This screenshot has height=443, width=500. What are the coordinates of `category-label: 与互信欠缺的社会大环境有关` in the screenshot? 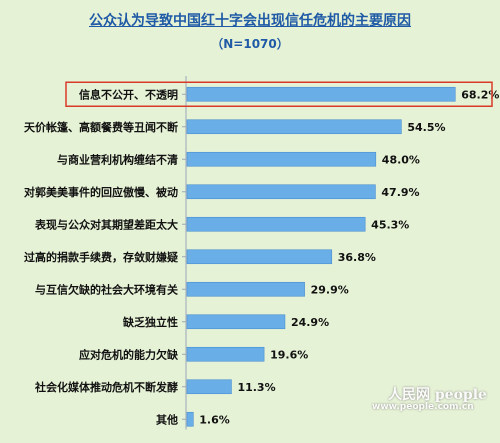 It's located at (106, 289).